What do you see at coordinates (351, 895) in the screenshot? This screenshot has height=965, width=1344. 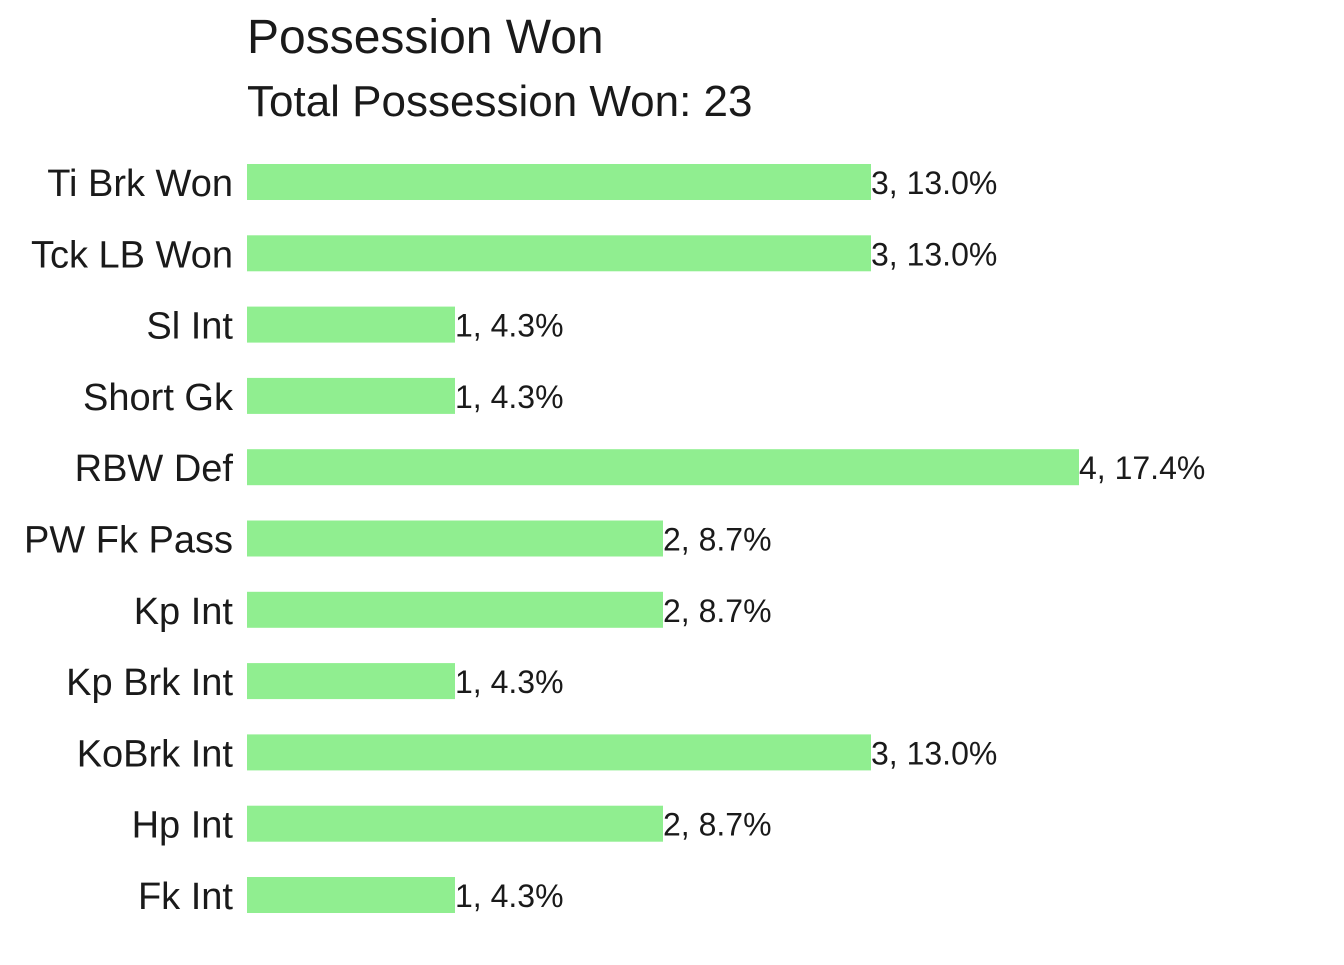 I see `bar-fk-int` at bounding box center [351, 895].